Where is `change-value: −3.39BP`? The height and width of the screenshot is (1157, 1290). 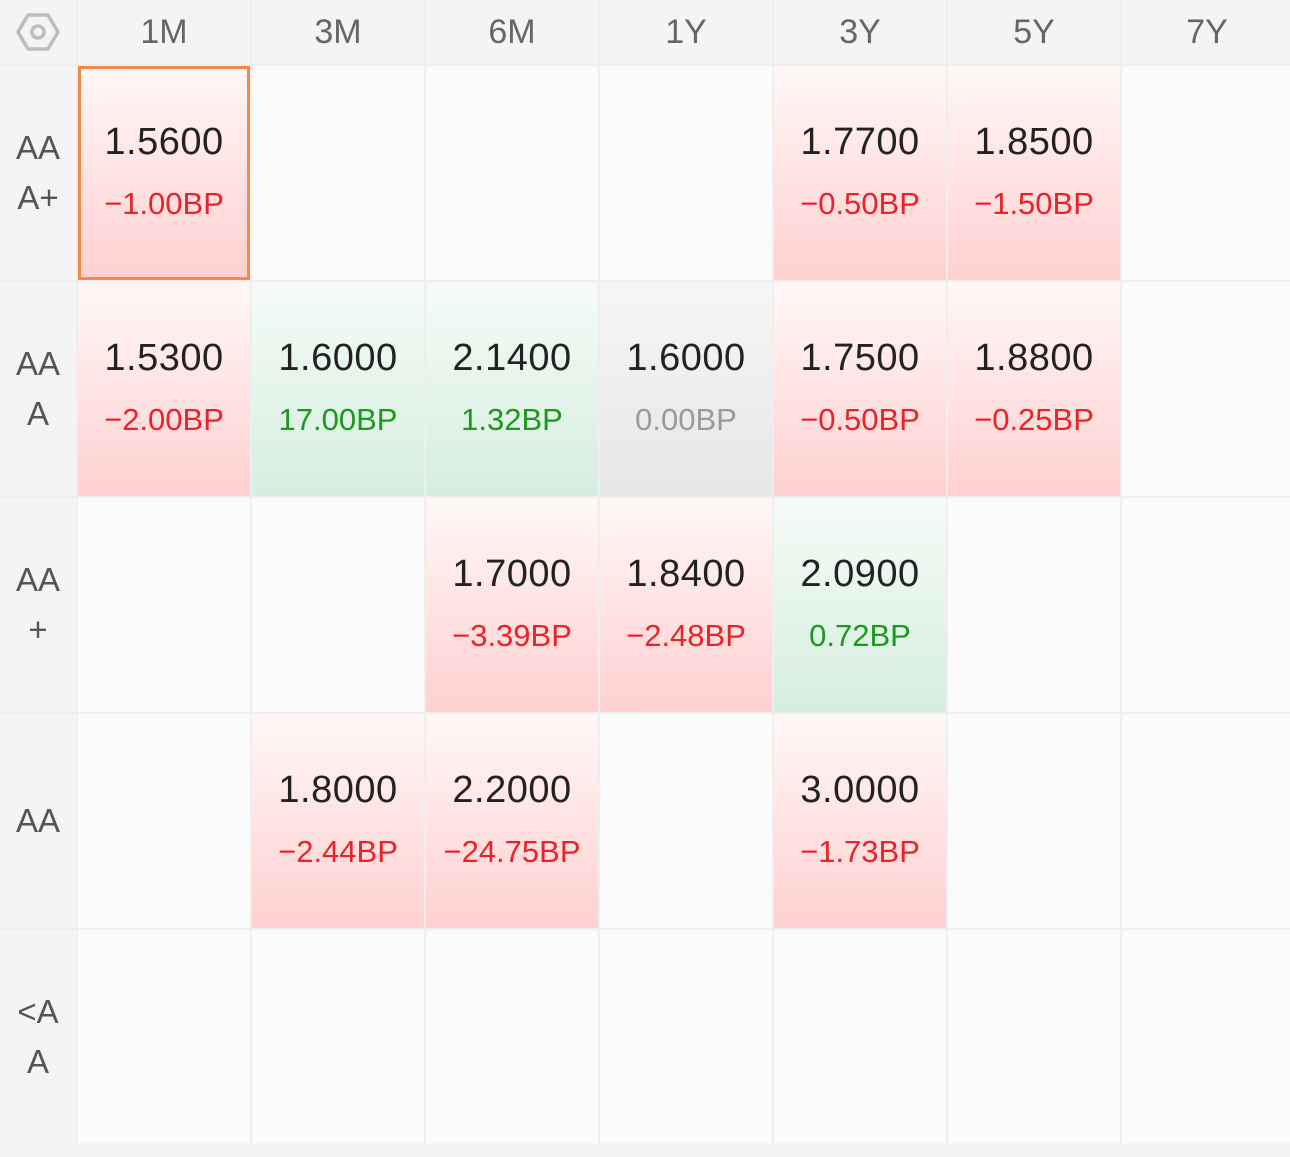
change-value: −3.39BP is located at coordinates (512, 635).